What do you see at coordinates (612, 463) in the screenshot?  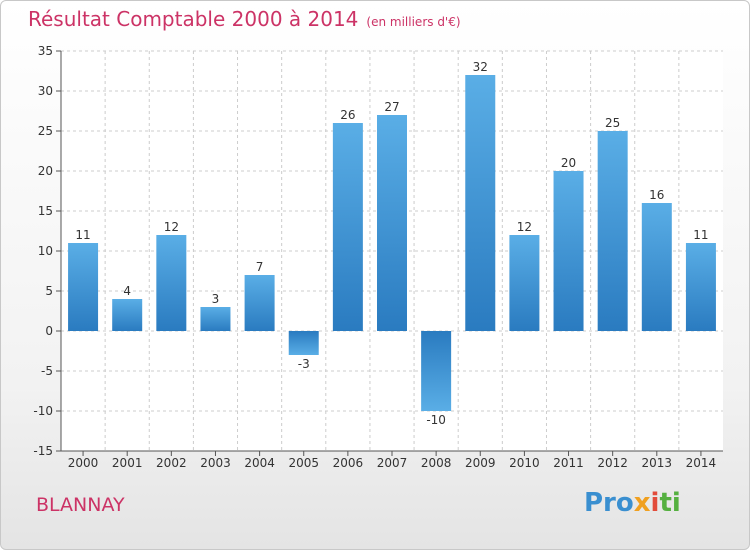 I see `x-tick-label-2012: 2012` at bounding box center [612, 463].